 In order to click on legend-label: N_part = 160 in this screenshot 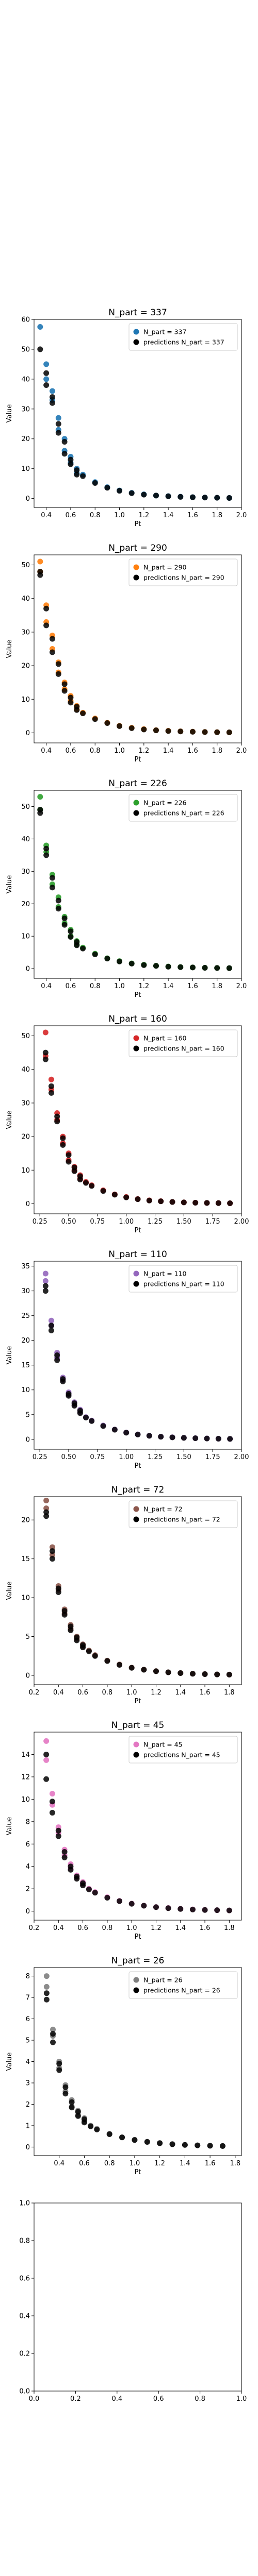, I will do `click(165, 1038)`.